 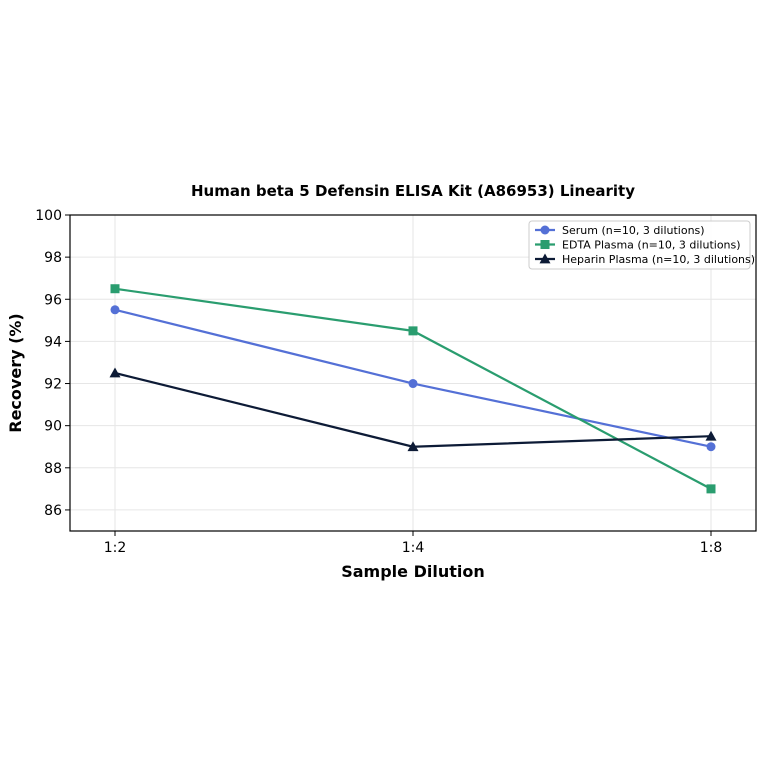 I want to click on x-tick-label: 1:4, so click(x=413, y=548).